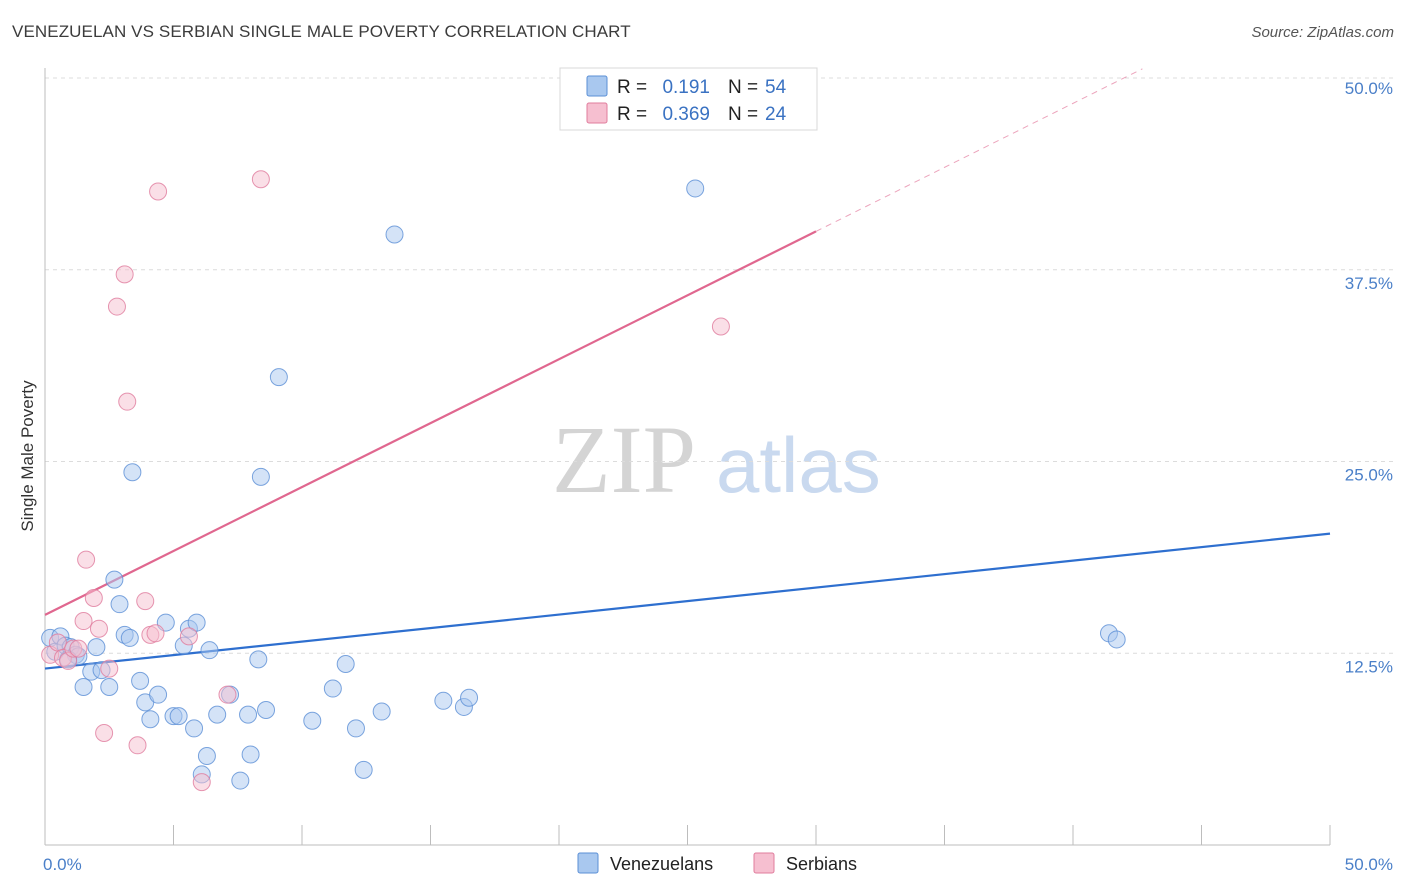 The width and height of the screenshot is (1406, 892). Describe the element at coordinates (717, 863) in the screenshot. I see `series-legend: Venezuelans Serbians` at that location.